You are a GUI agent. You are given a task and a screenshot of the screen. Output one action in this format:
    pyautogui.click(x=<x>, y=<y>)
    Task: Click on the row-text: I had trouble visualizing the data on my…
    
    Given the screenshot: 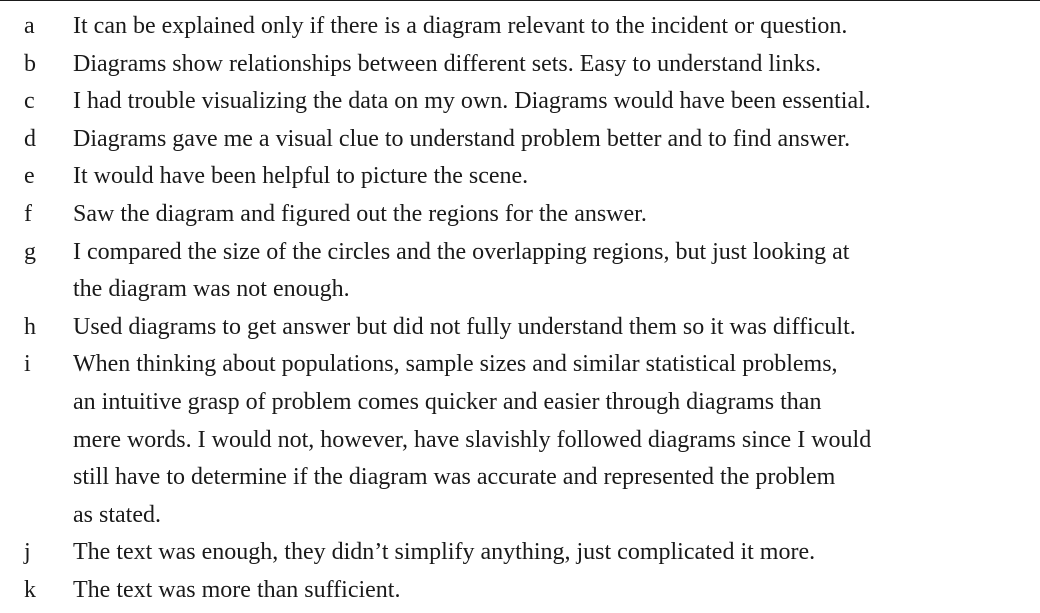 What is the action you would take?
    pyautogui.click(x=553, y=102)
    